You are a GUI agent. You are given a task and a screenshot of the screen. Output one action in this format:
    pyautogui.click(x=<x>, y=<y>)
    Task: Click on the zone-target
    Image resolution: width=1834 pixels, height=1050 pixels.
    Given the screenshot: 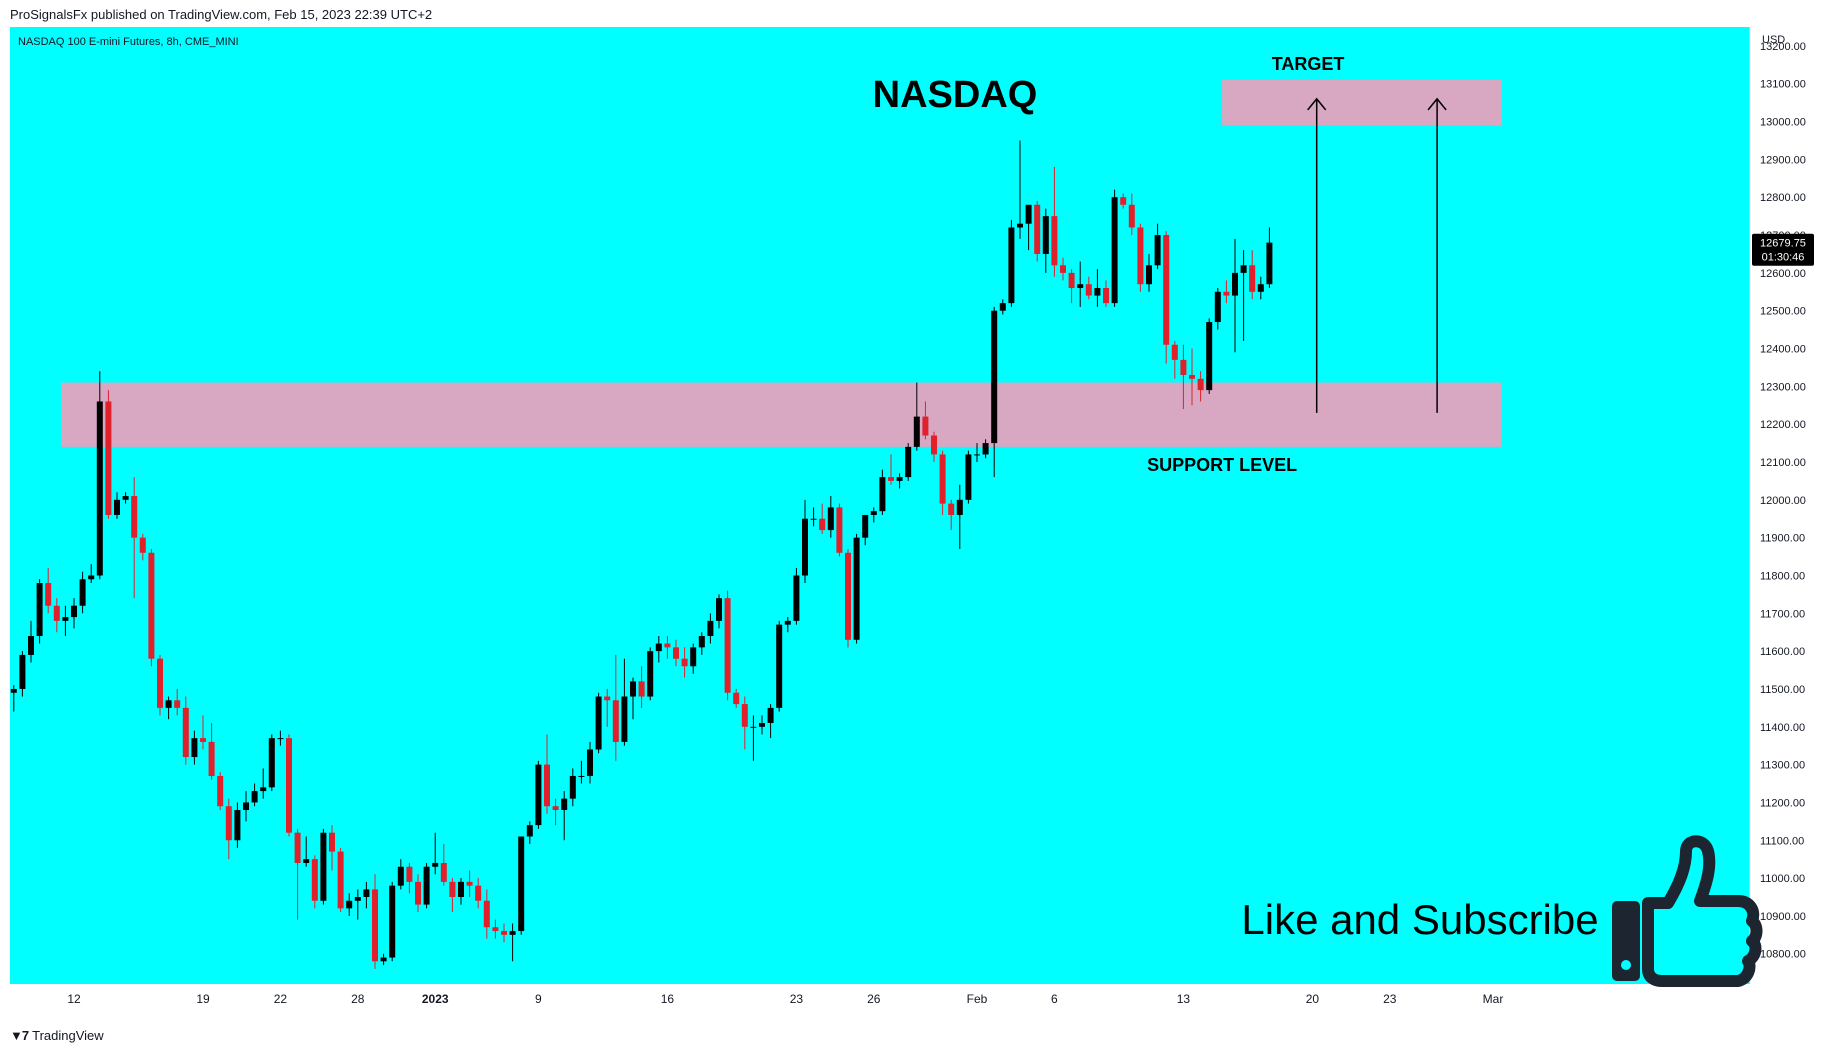 What is the action you would take?
    pyautogui.click(x=1362, y=102)
    